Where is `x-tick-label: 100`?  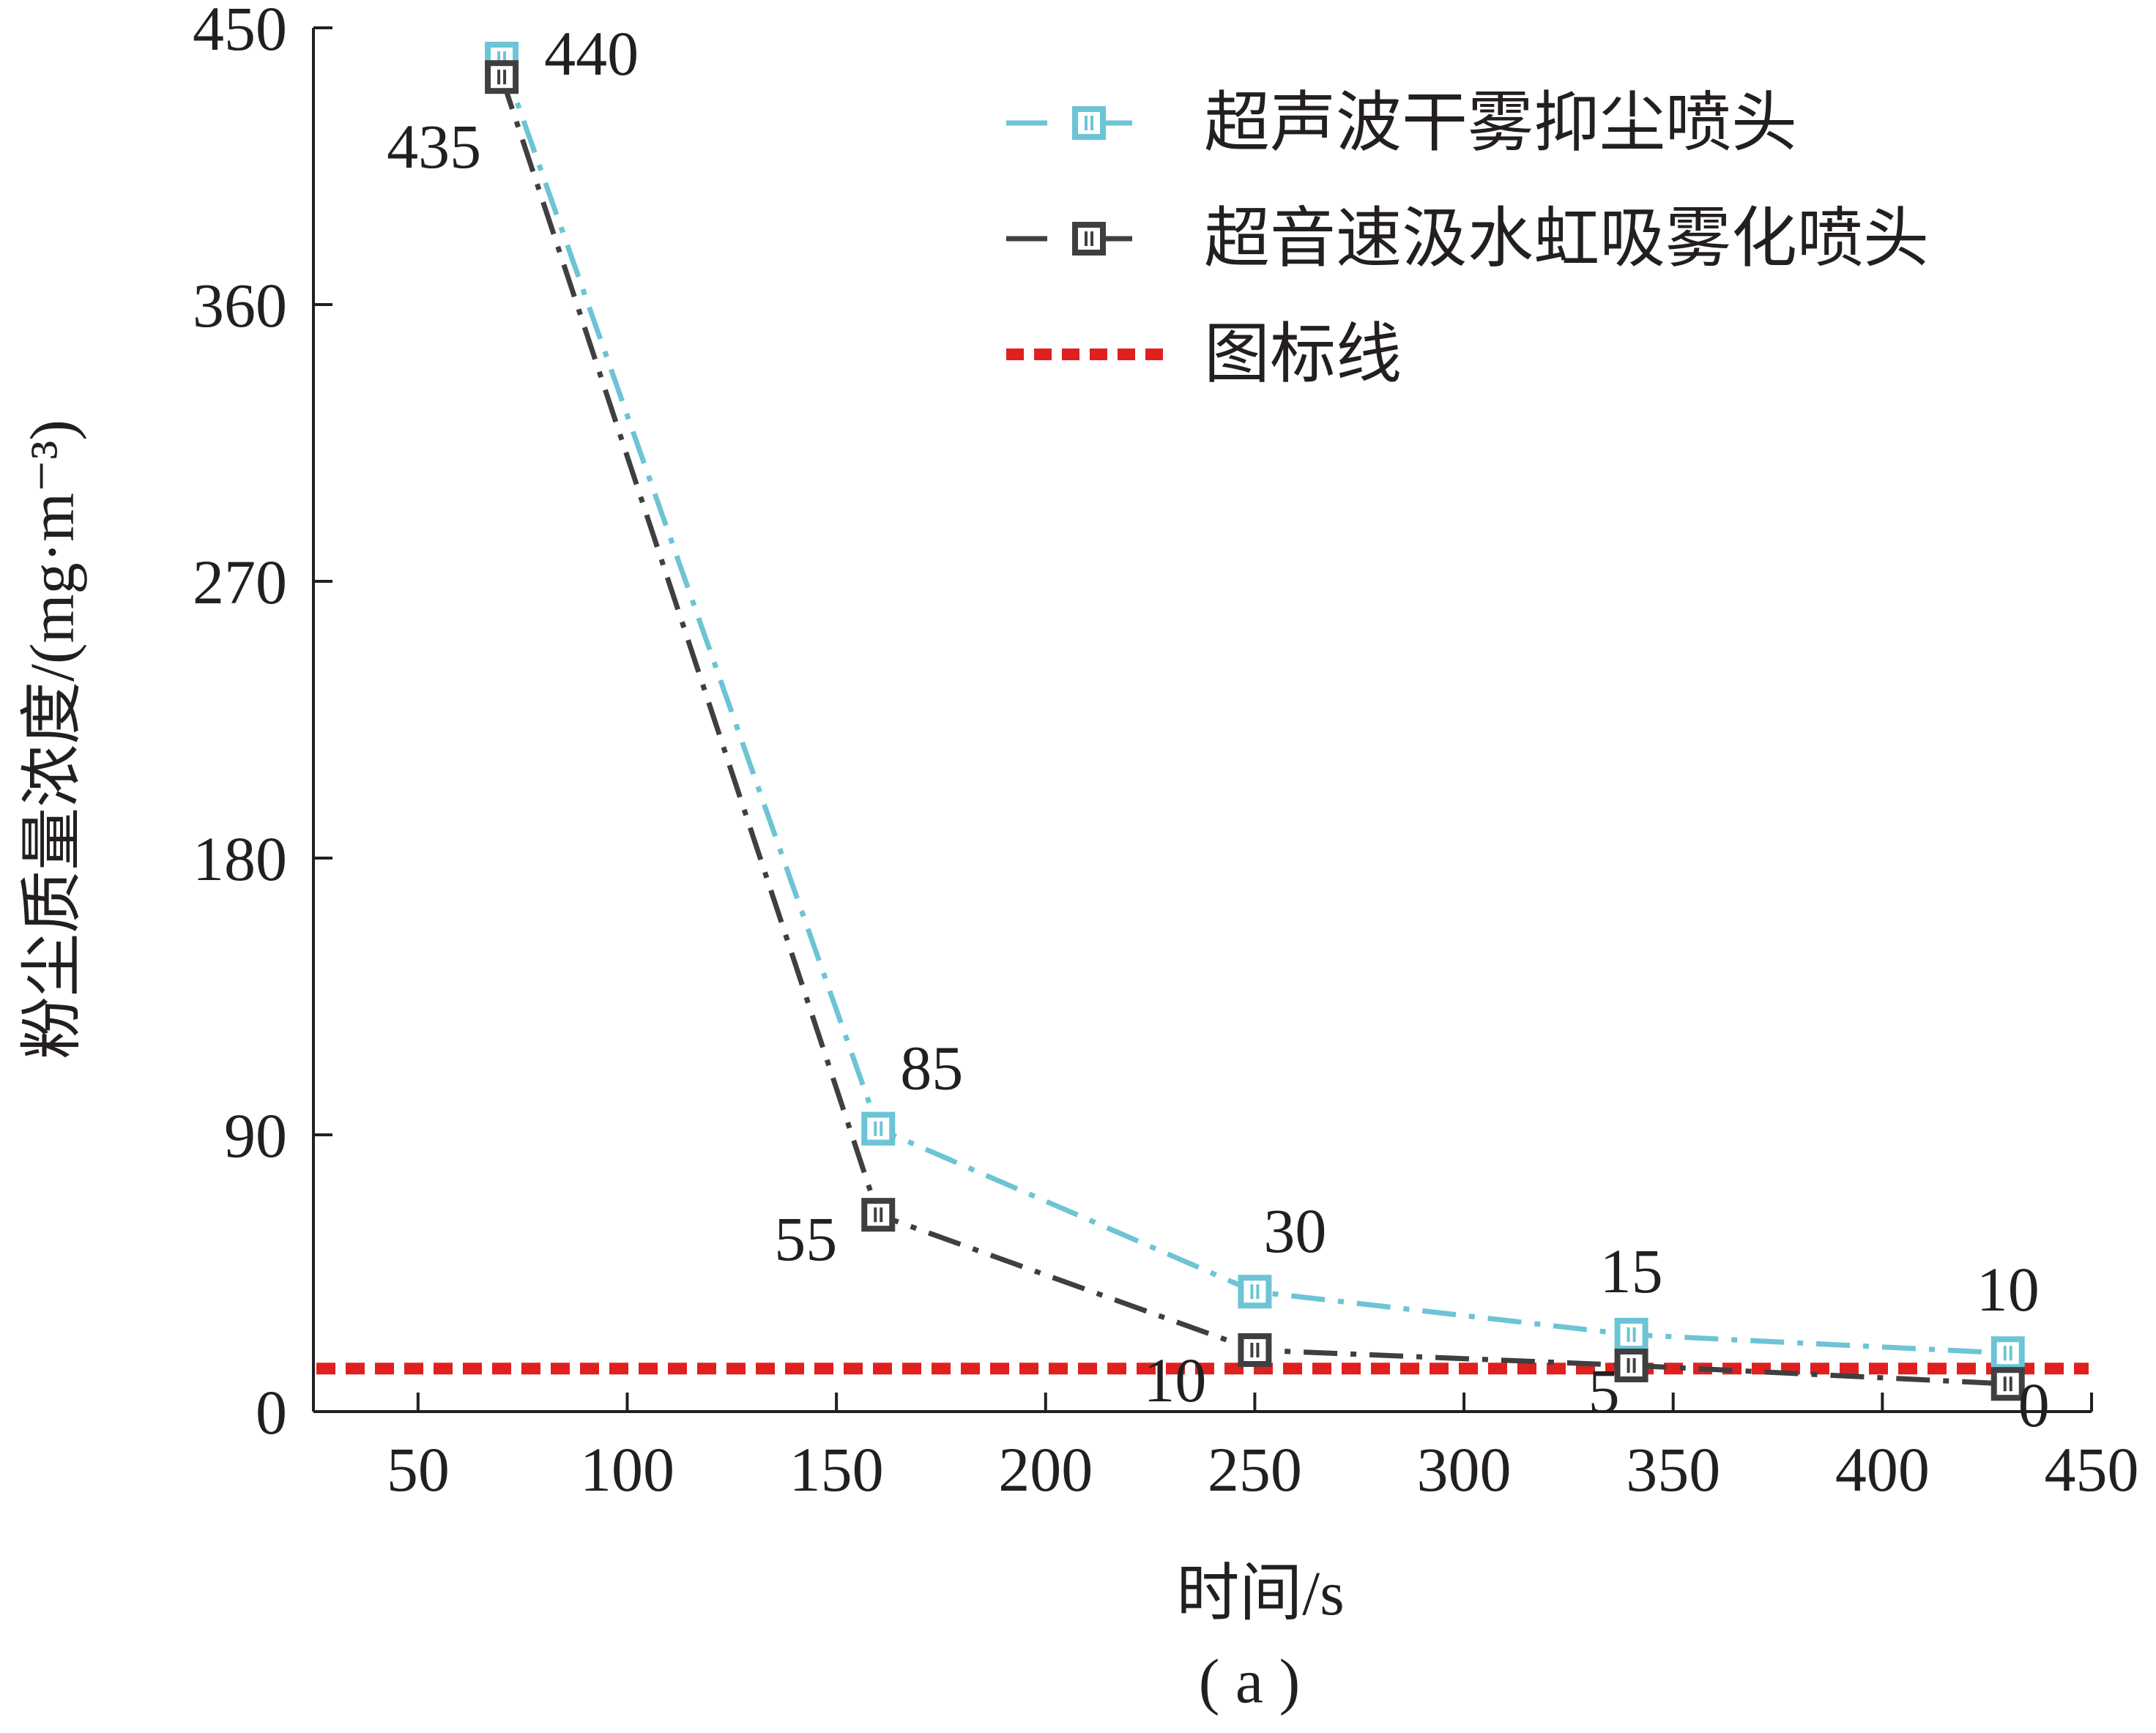 x-tick-label: 100 is located at coordinates (627, 1469).